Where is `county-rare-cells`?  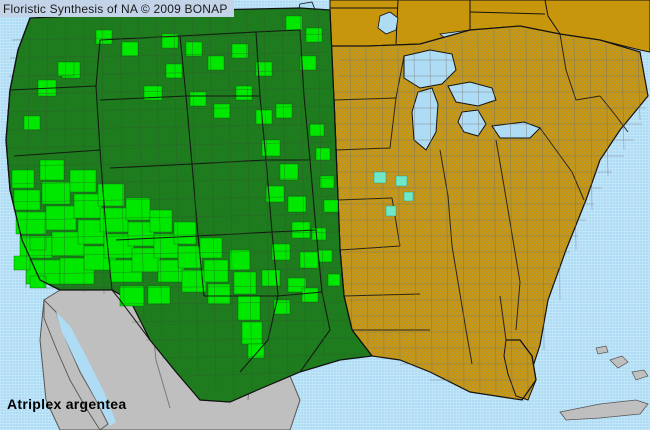
county-rare-cells is located at coordinates (393, 194).